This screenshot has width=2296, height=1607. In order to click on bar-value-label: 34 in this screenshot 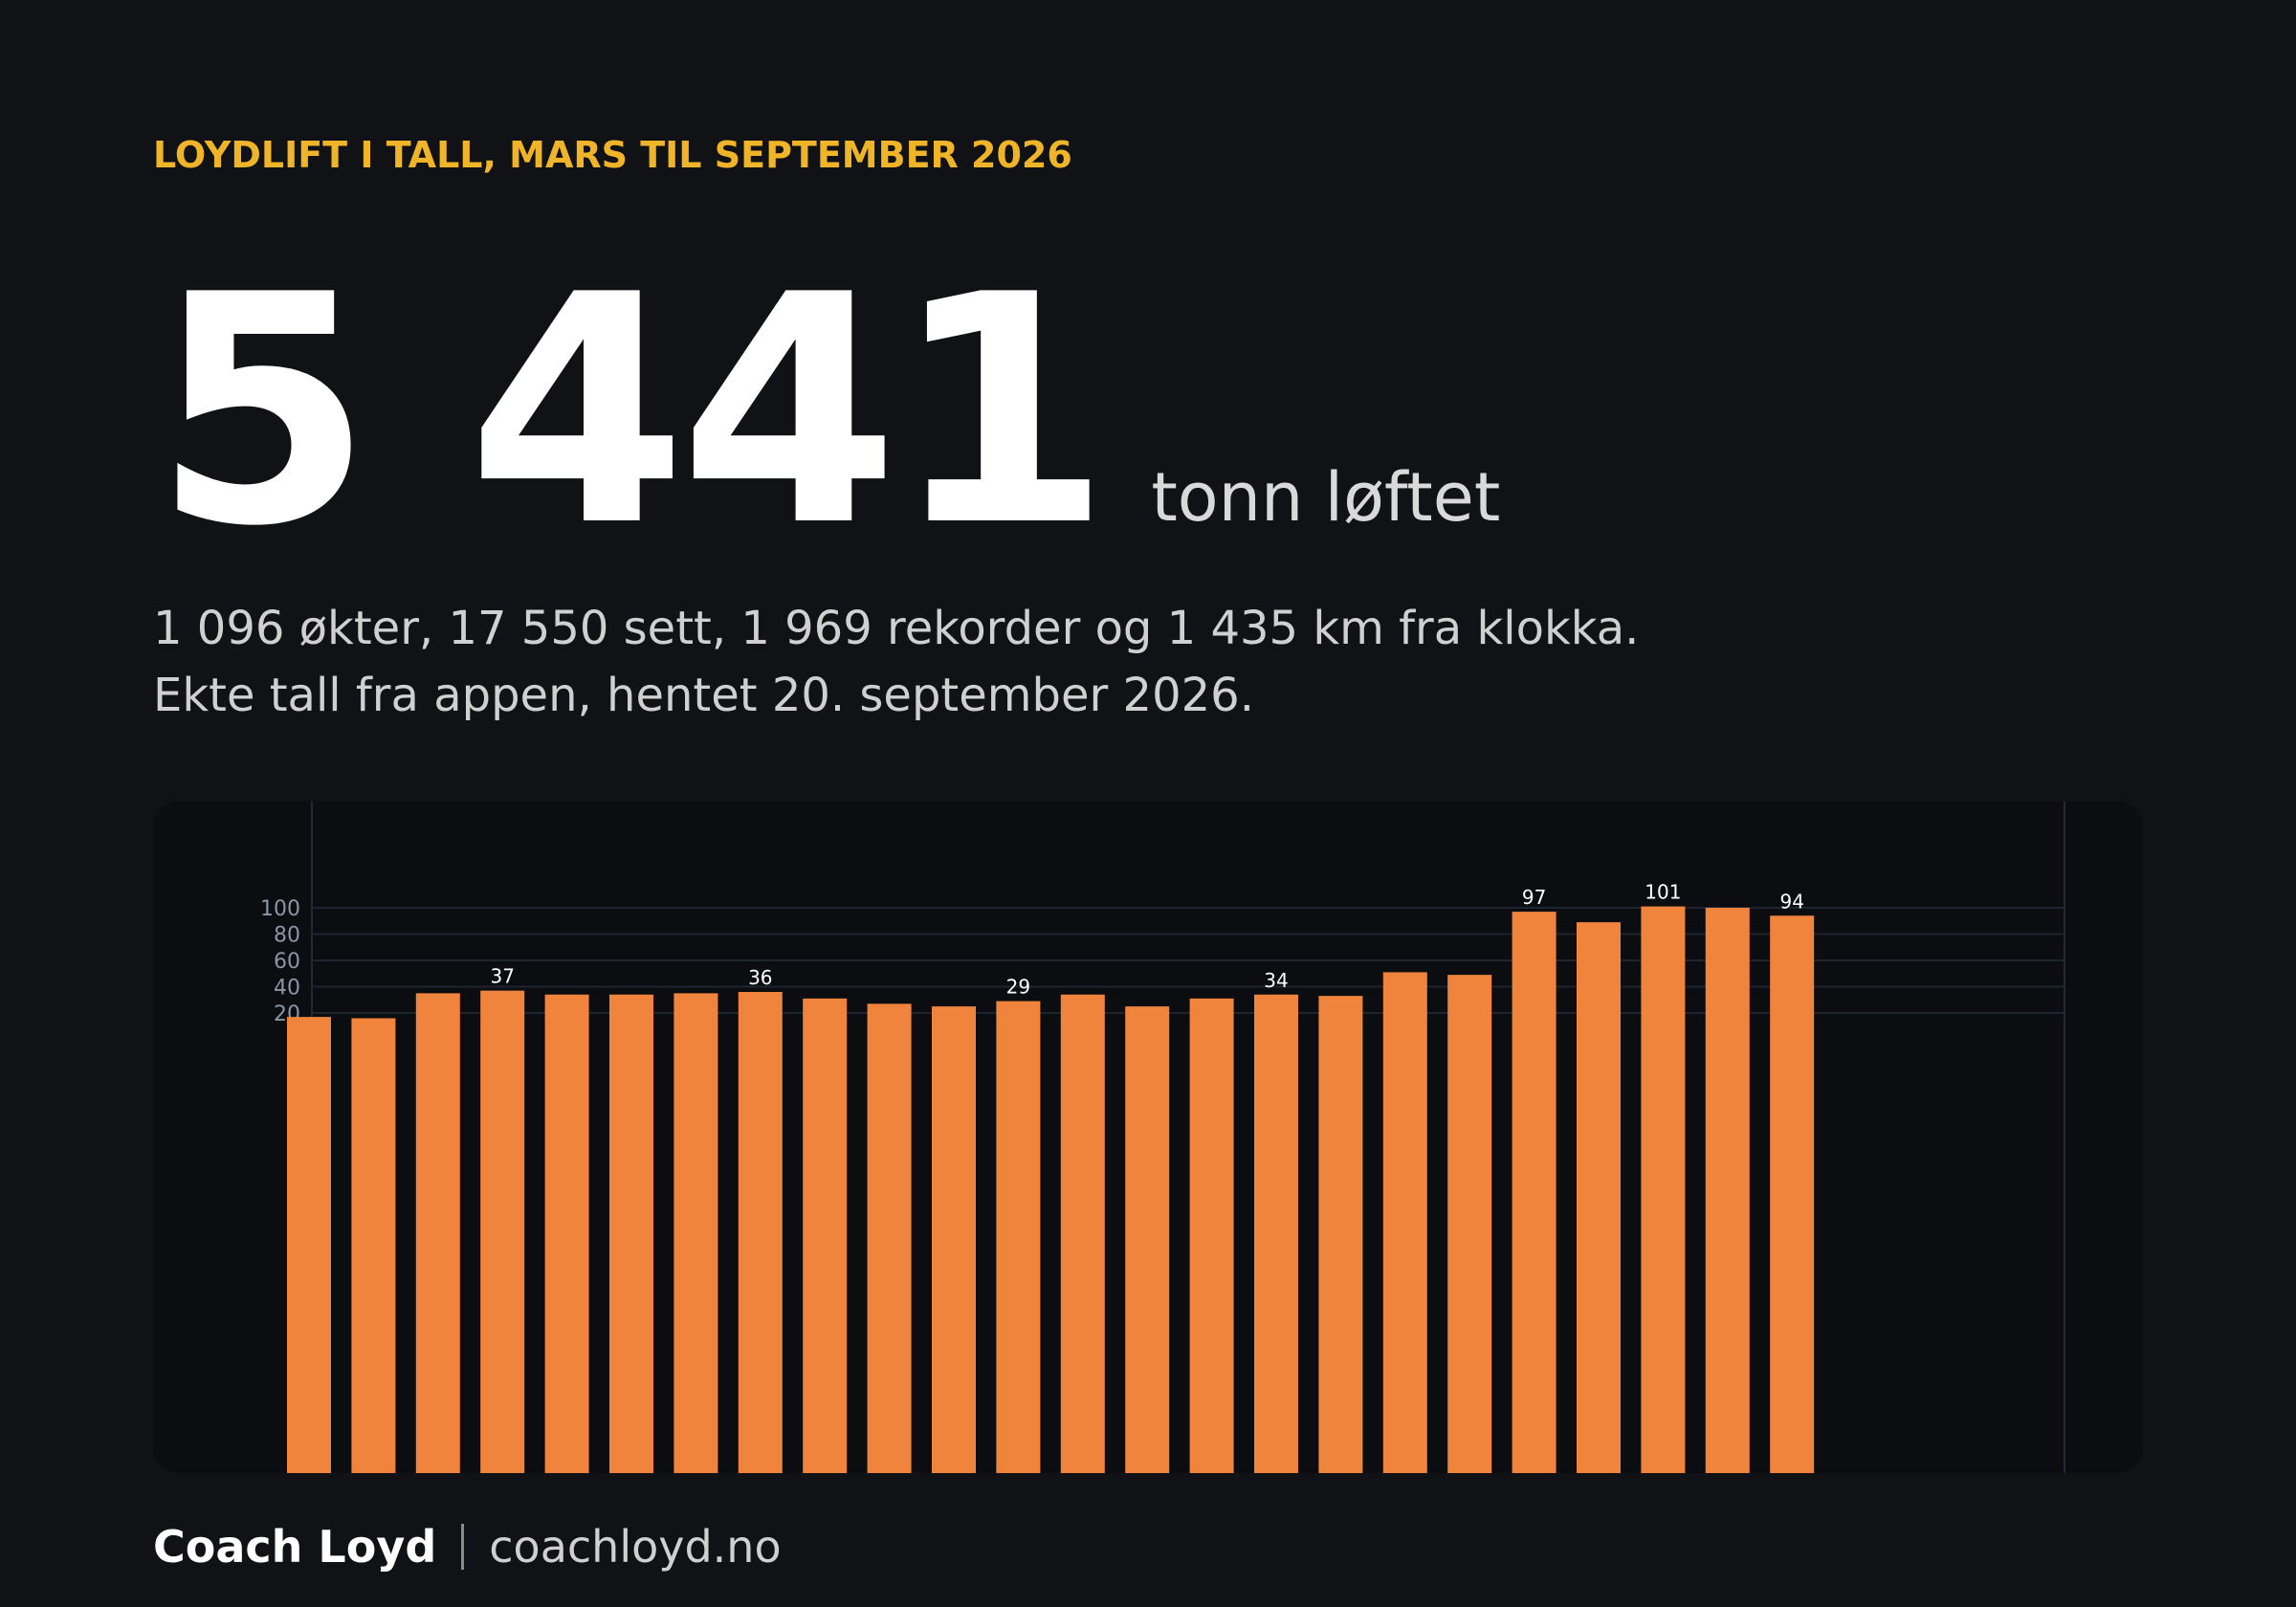, I will do `click(1276, 980)`.